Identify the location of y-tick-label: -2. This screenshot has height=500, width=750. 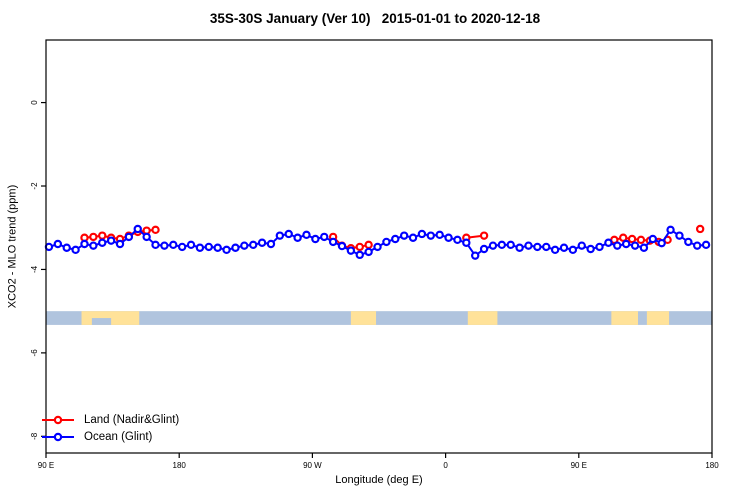
(34, 186).